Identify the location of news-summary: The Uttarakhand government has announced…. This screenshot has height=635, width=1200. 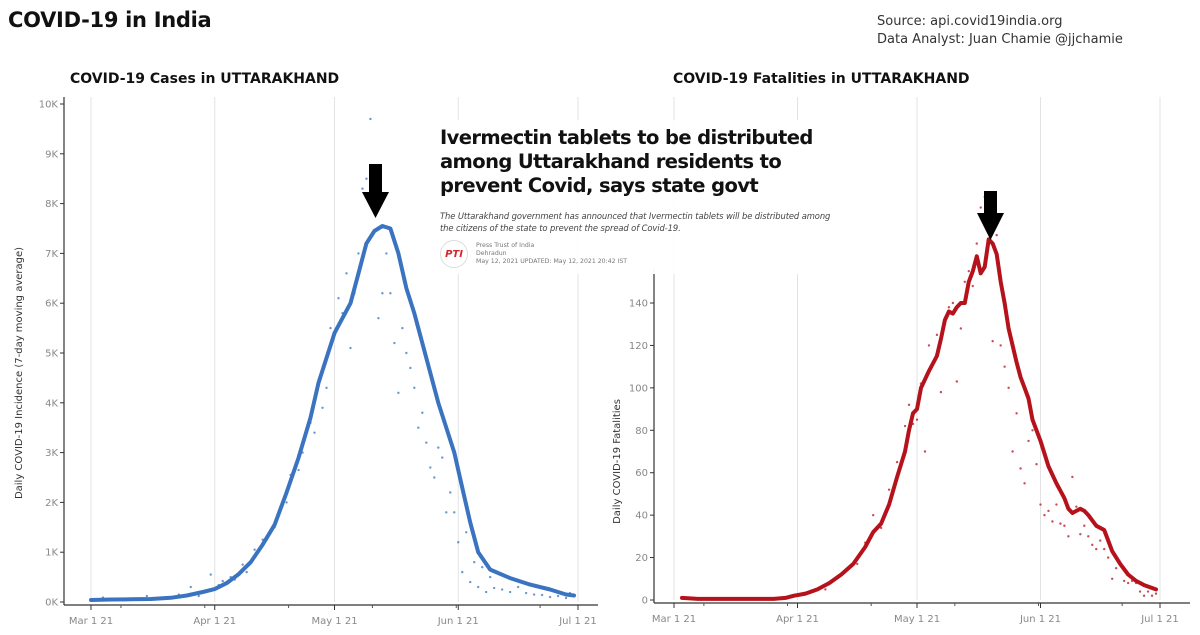
(635, 222).